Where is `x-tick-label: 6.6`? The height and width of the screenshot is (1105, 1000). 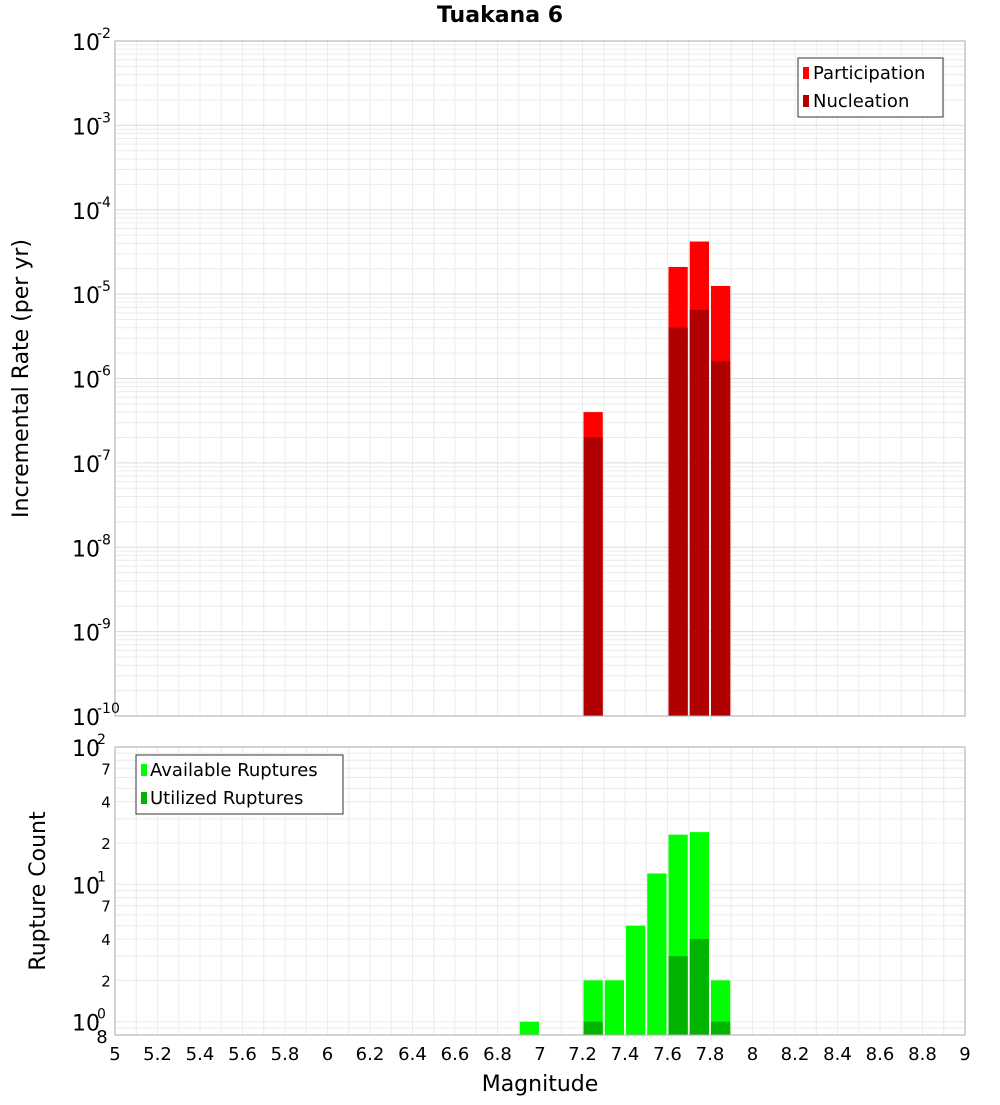 x-tick-label: 6.6 is located at coordinates (455, 1054).